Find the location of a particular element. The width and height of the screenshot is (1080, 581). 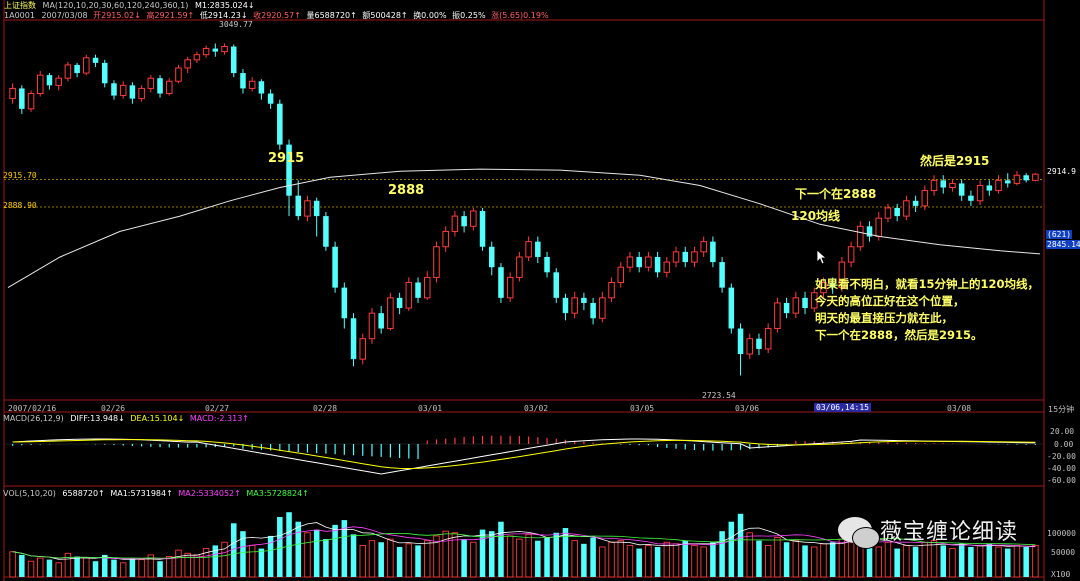

current-price-tag: 2914.9 is located at coordinates (1061, 171).